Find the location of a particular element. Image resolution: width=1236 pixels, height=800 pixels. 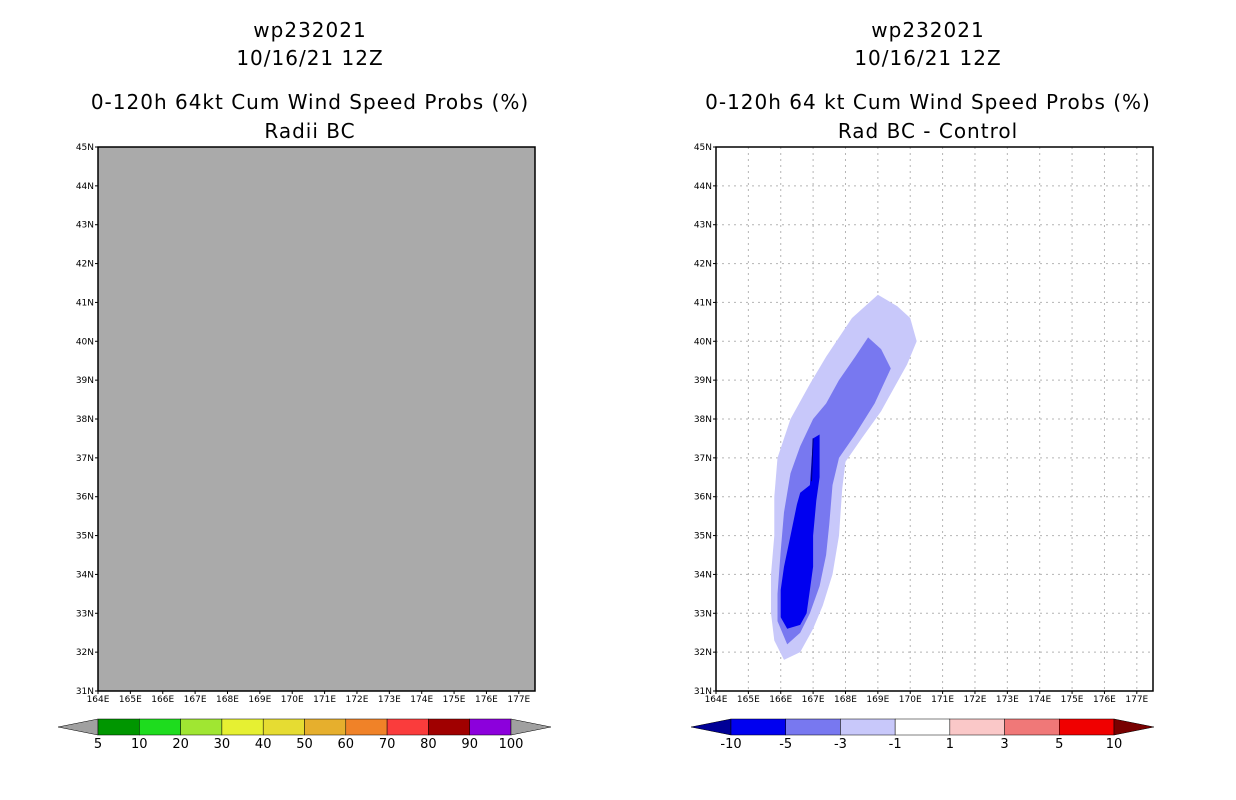

x-tick-label: 164E is located at coordinates (98, 700).